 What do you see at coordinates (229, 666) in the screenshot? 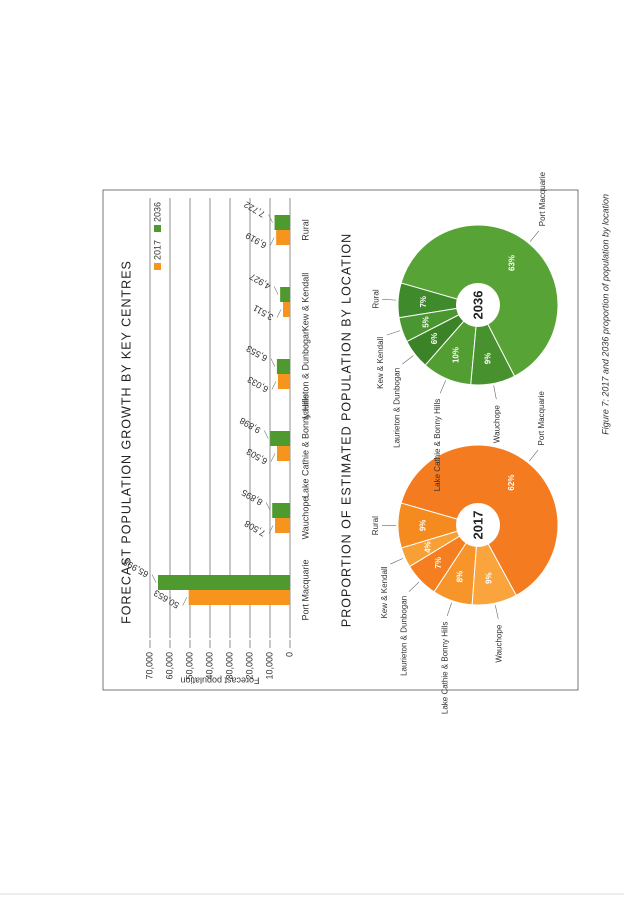
I see `y-tick-label: 30,000` at bounding box center [229, 666].